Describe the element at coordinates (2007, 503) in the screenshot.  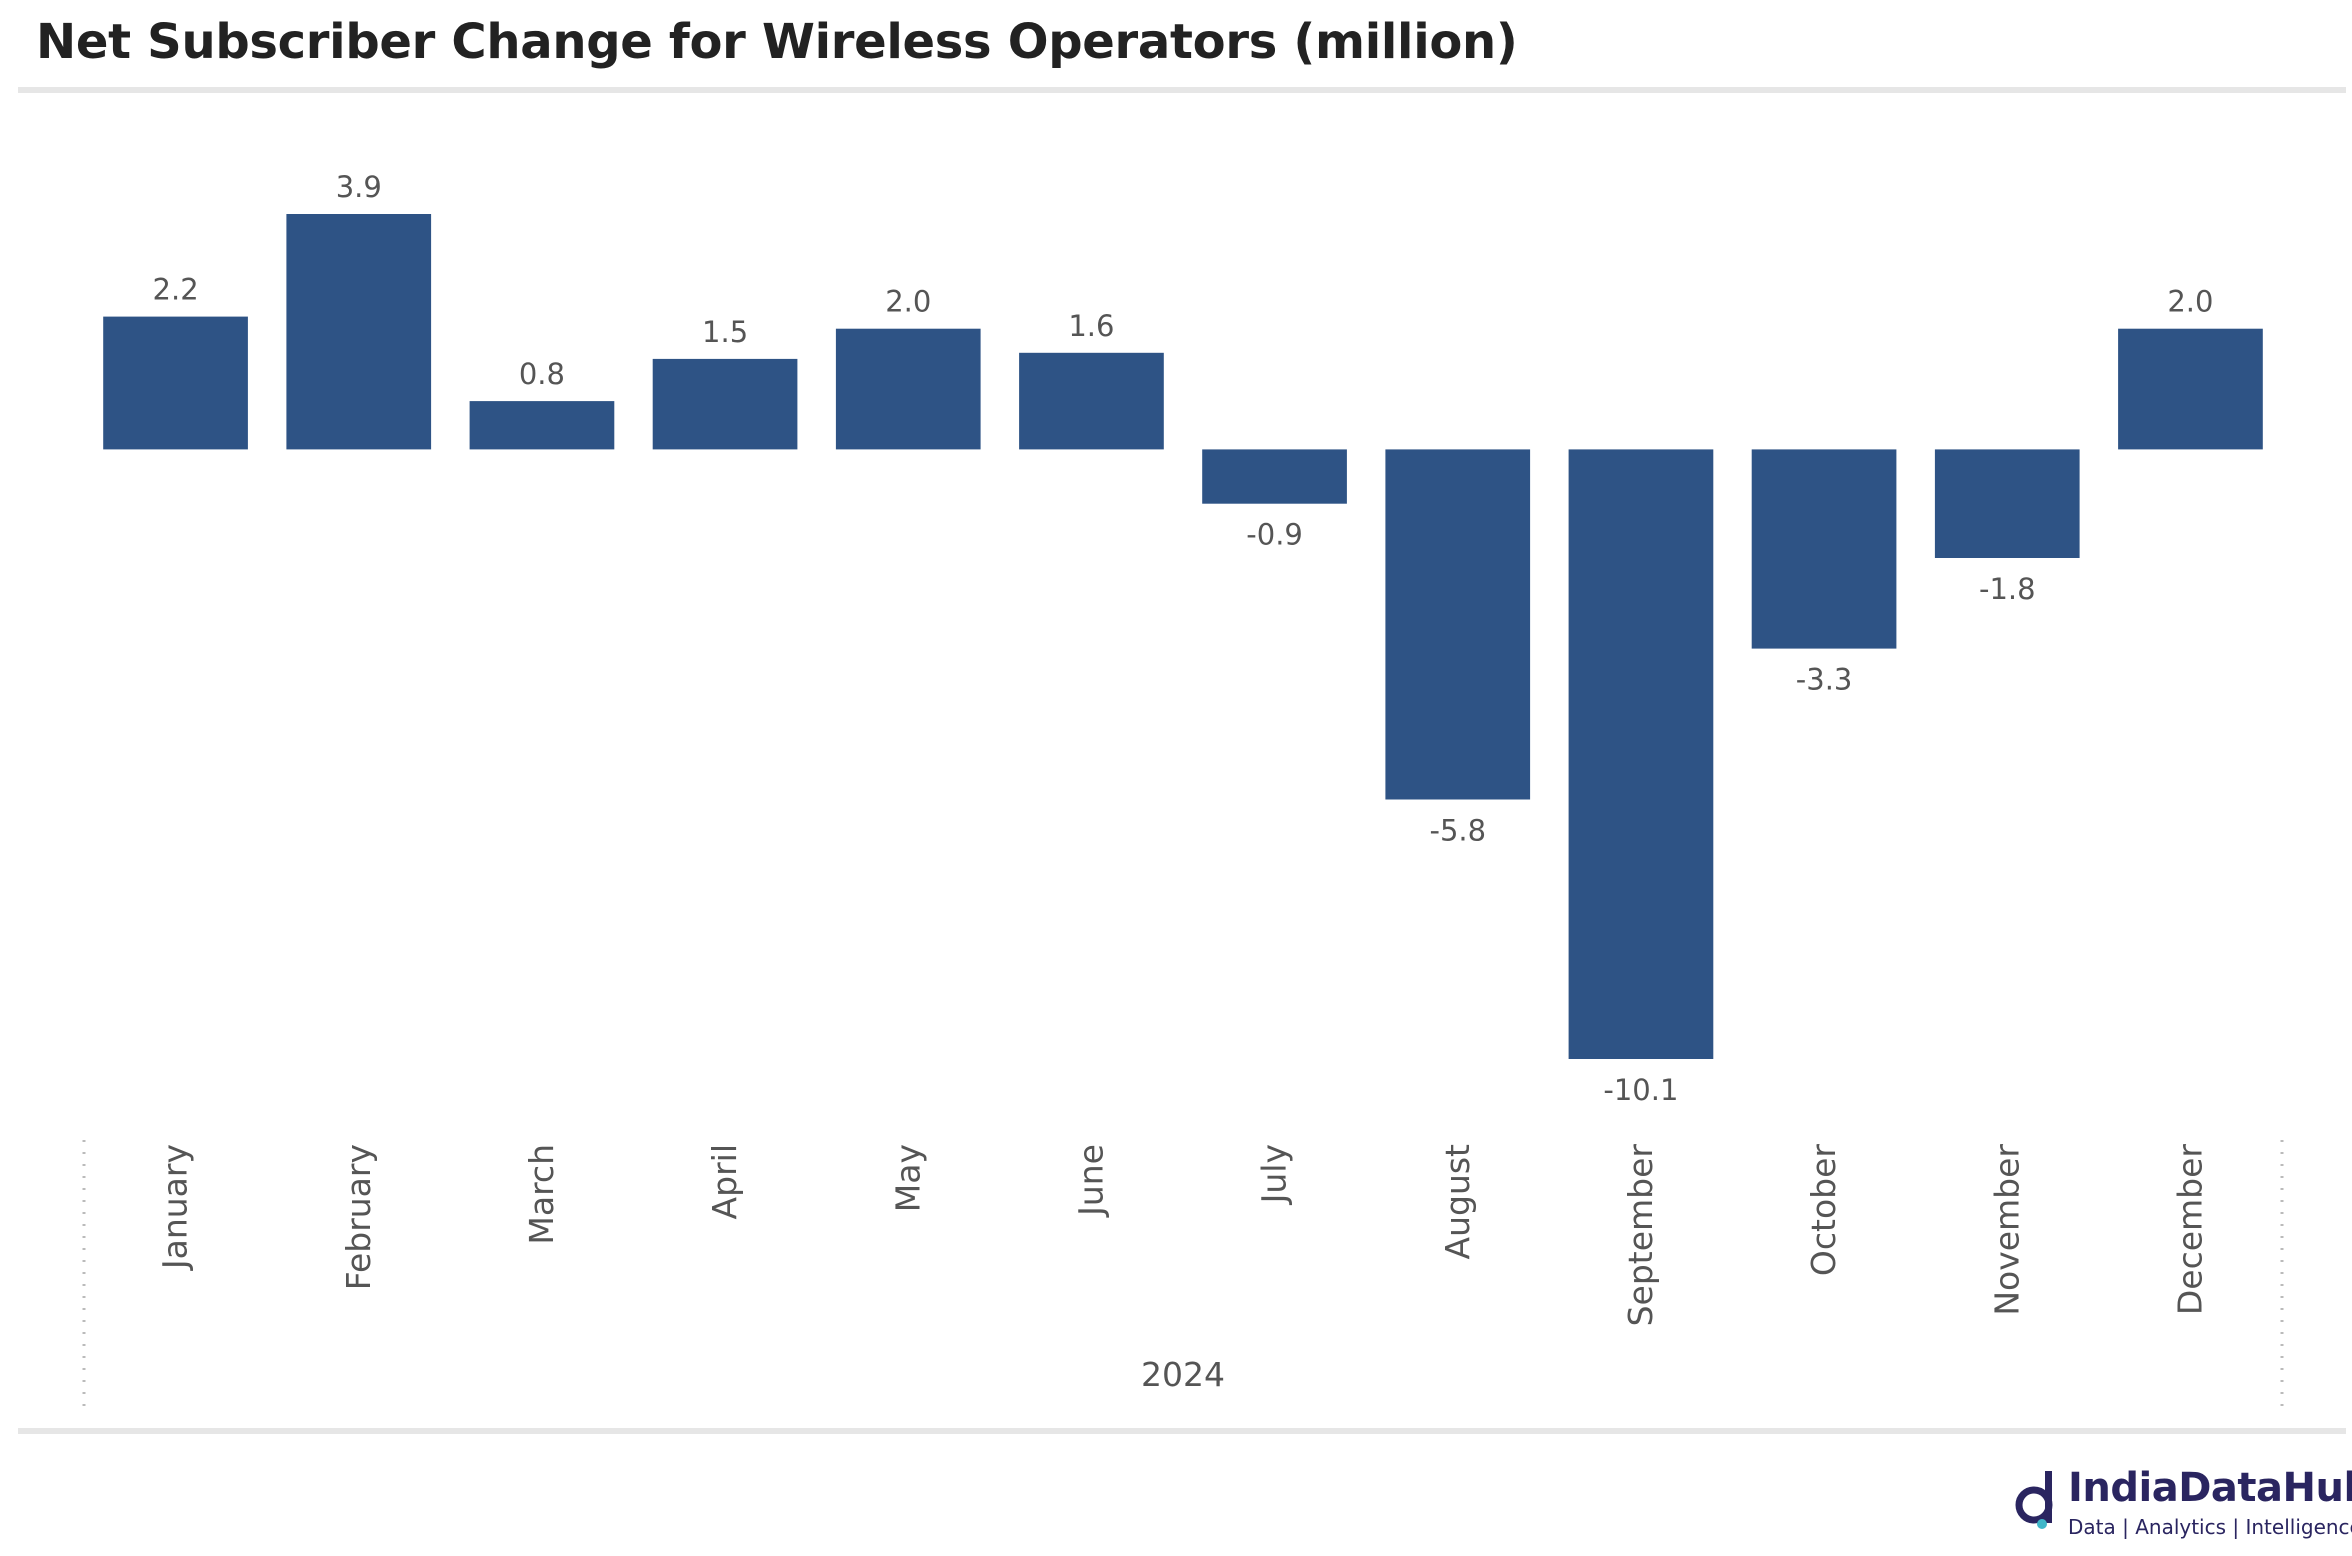
I see `bar-november` at that location.